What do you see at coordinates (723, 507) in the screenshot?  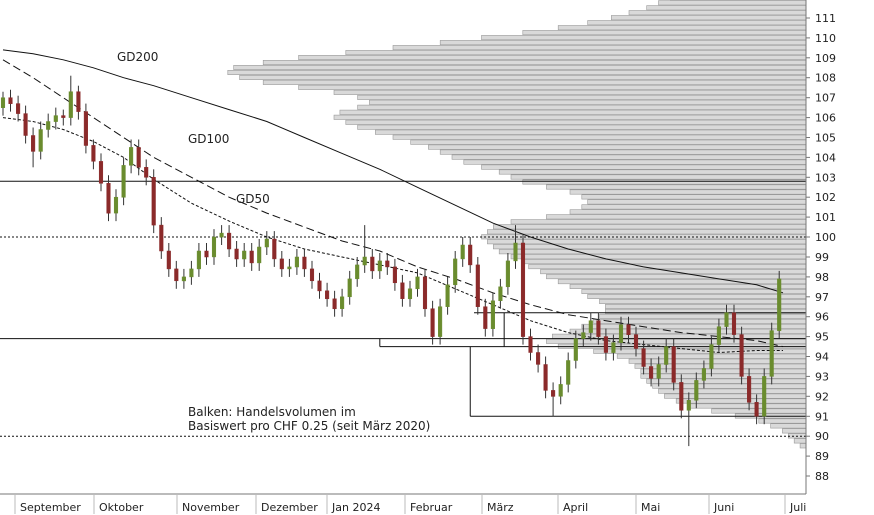 I see `x-tick-label-9: Juni` at bounding box center [723, 507].